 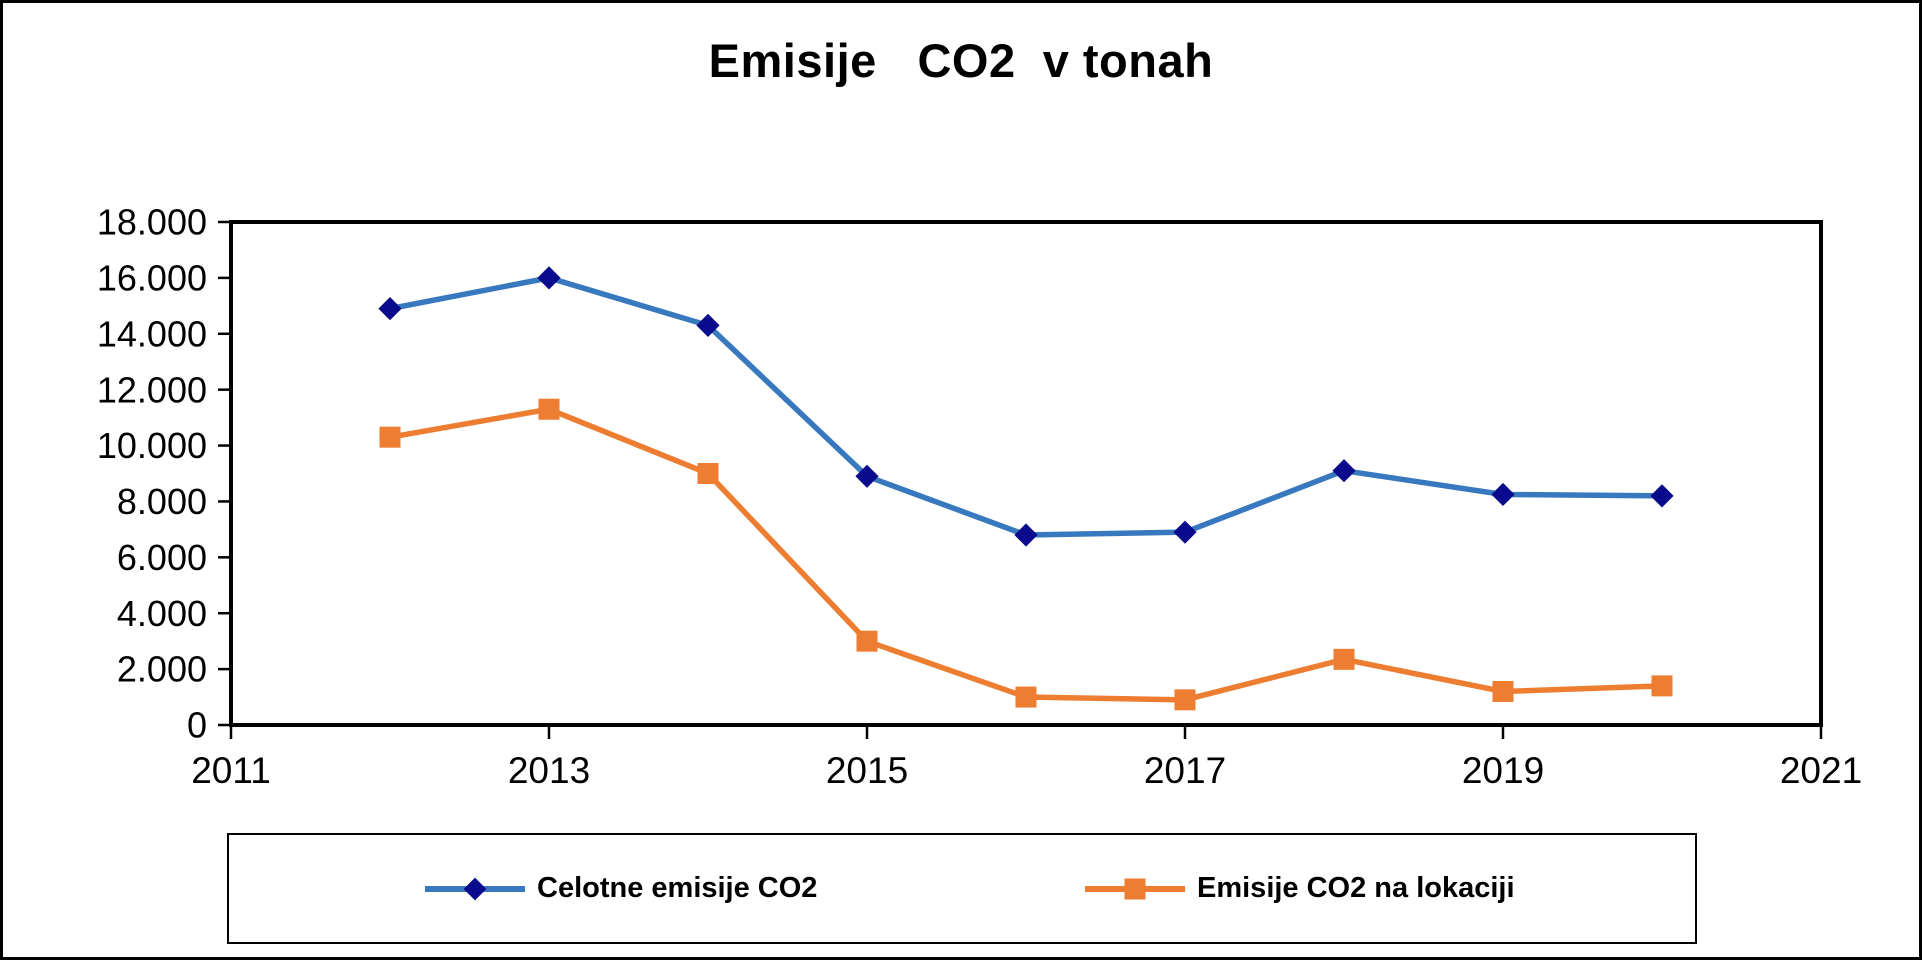 What do you see at coordinates (1135, 888) in the screenshot?
I see `legend-series-2-marker-icon` at bounding box center [1135, 888].